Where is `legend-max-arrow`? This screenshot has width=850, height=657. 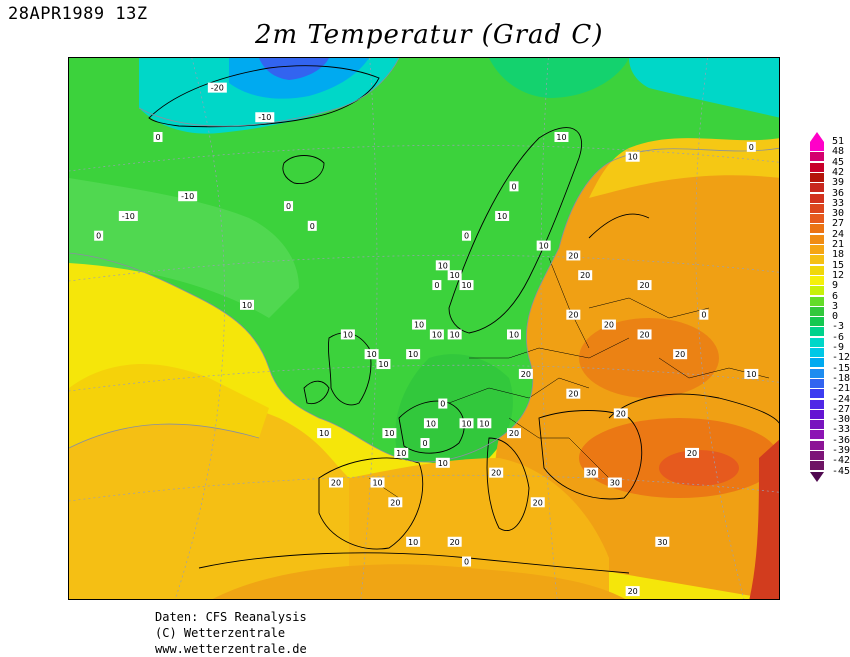
legend-max-arrow is located at coordinates (817, 137).